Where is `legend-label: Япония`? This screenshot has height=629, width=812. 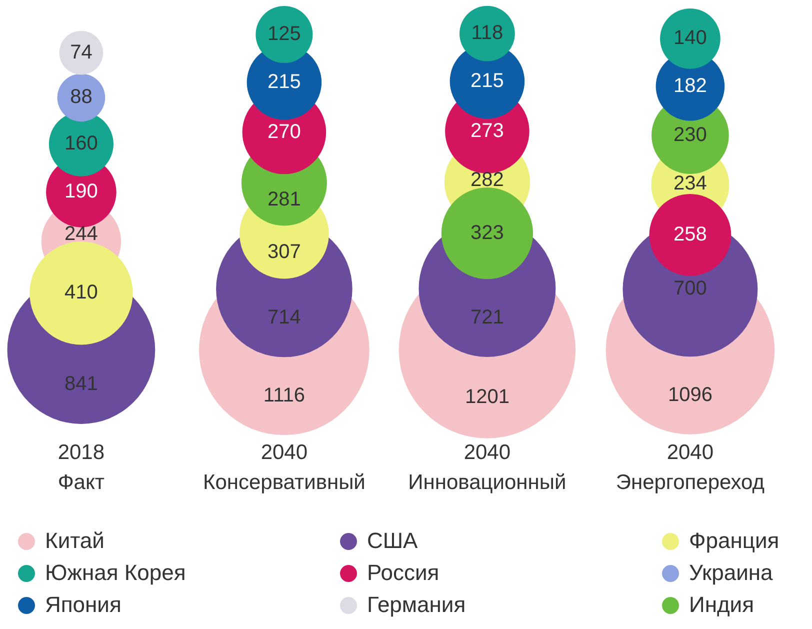
legend-label: Япония is located at coordinates (83, 605).